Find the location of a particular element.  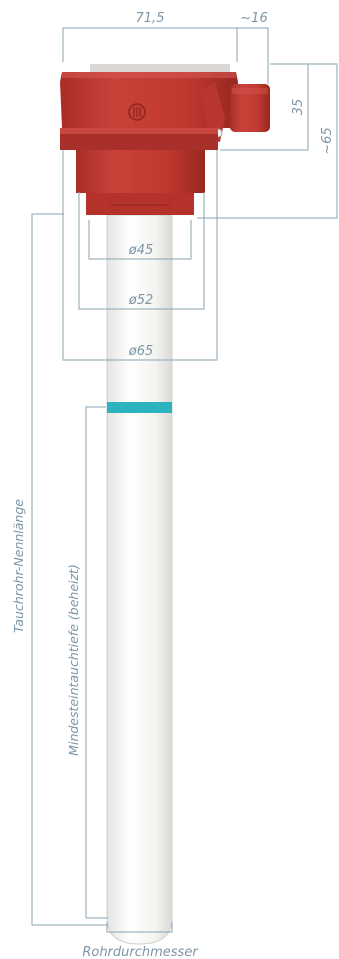

label-min-immersion: Mindesteintauchtiefe (beheizt) is located at coordinates (73, 660).